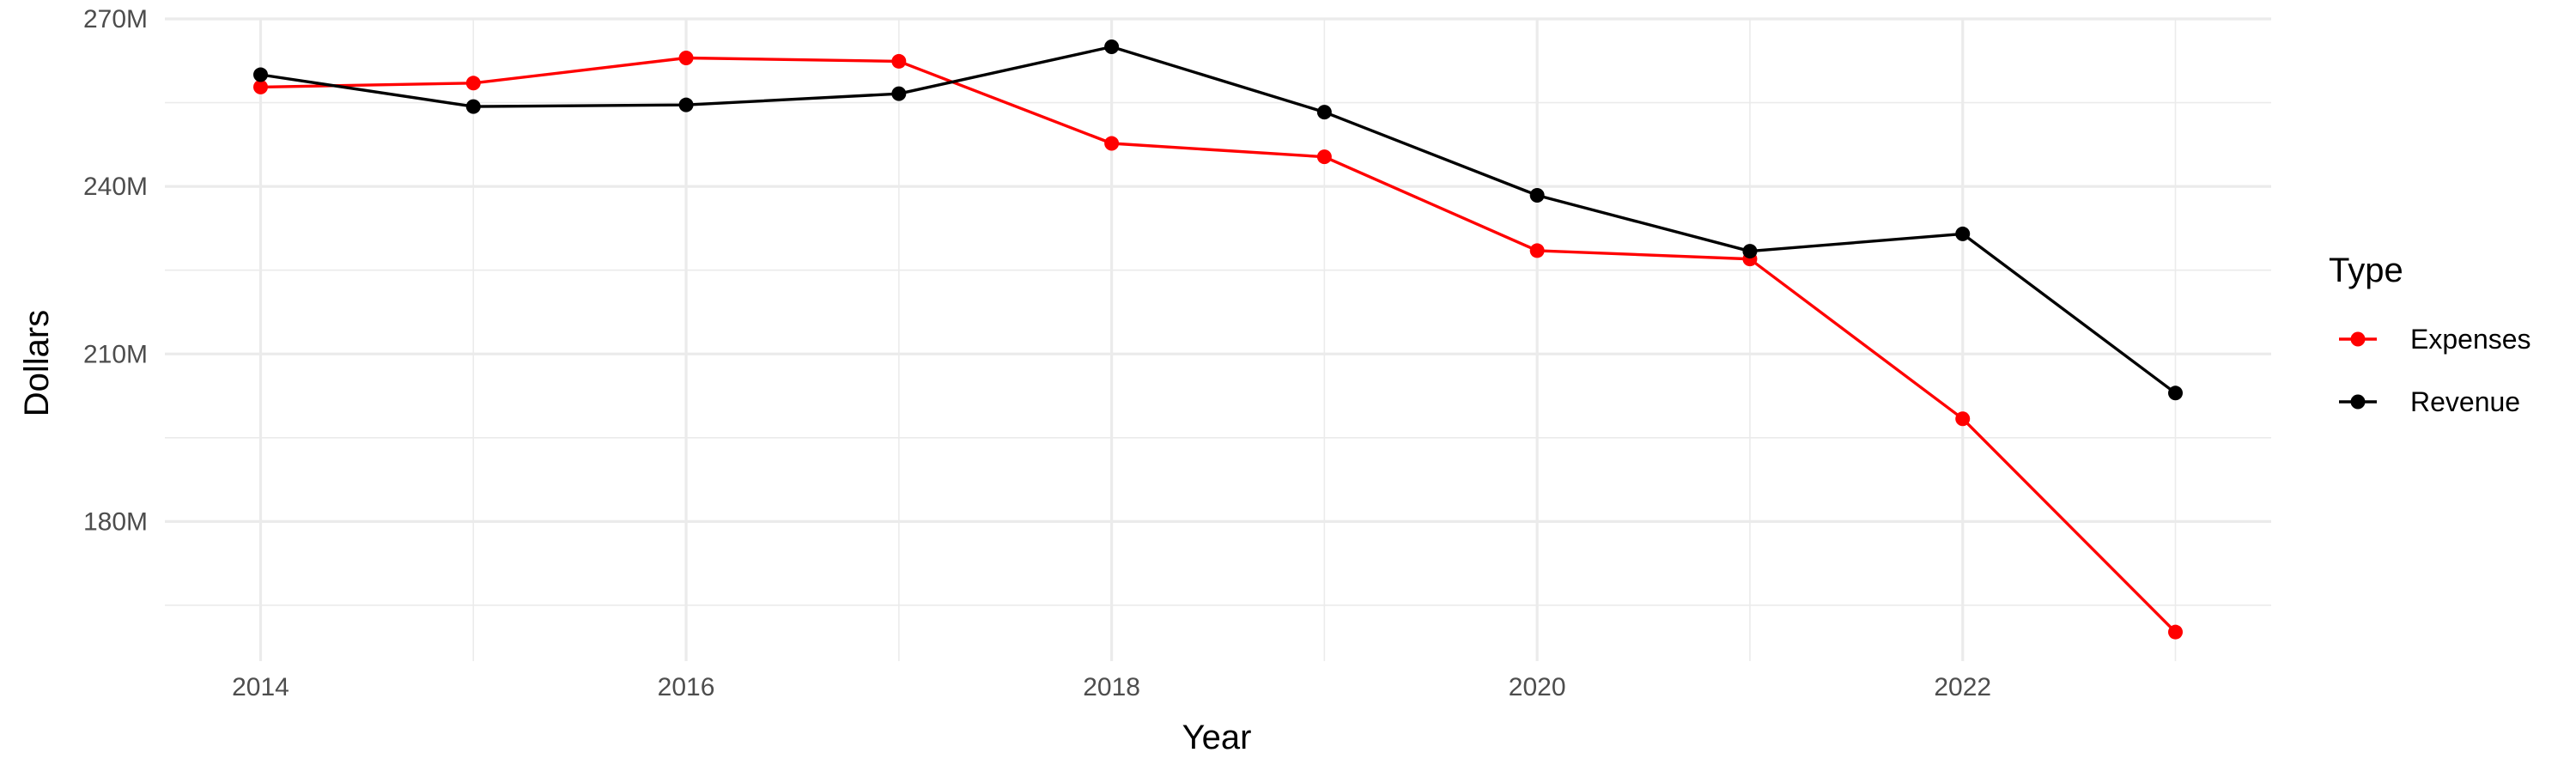 Image resolution: width=2576 pixels, height=777 pixels. What do you see at coordinates (1962, 687) in the screenshot?
I see `x-tick-label: 2022` at bounding box center [1962, 687].